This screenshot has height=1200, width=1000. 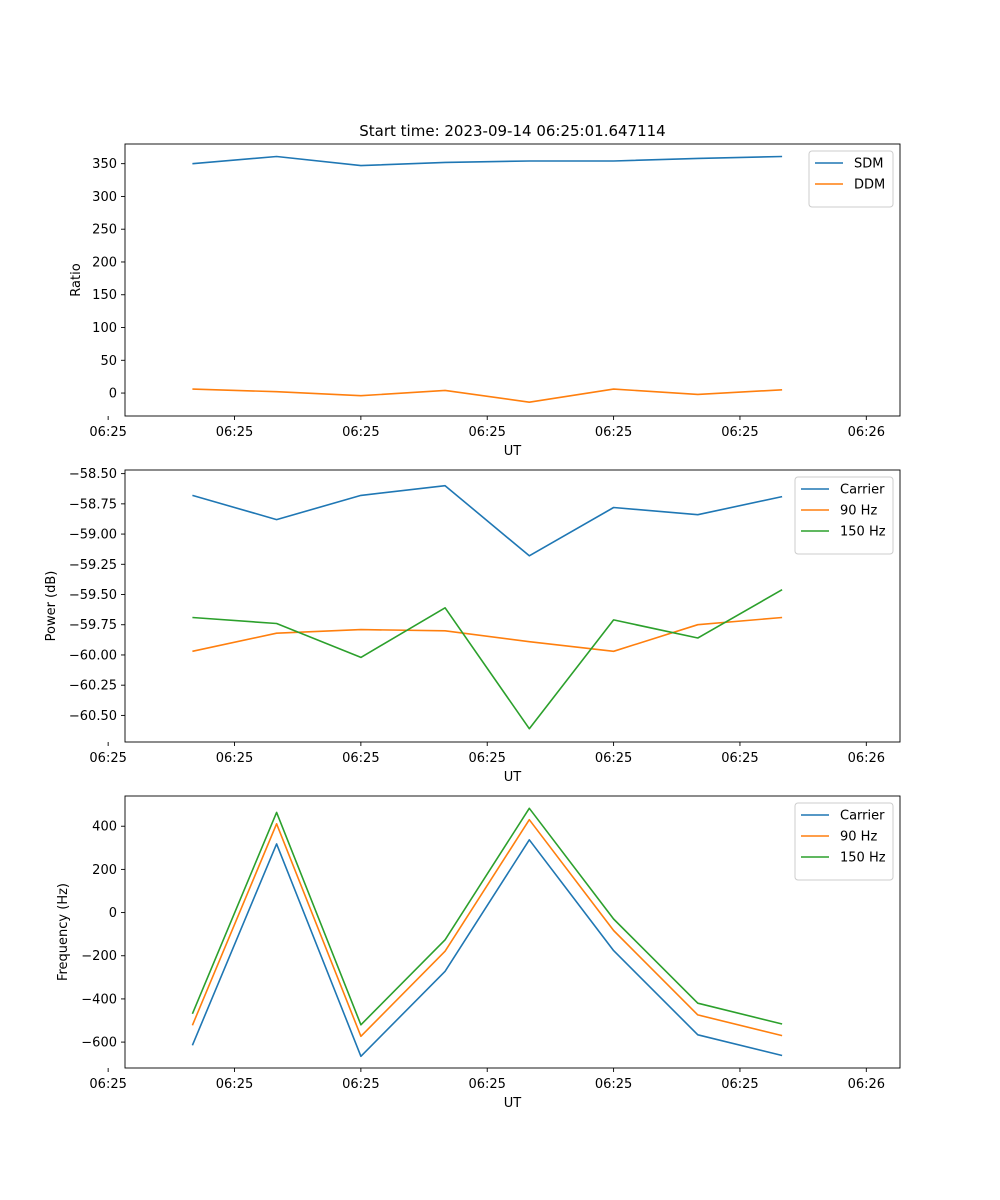 What do you see at coordinates (63, 932) in the screenshot?
I see `y-axis-label: Frequency (Hz)` at bounding box center [63, 932].